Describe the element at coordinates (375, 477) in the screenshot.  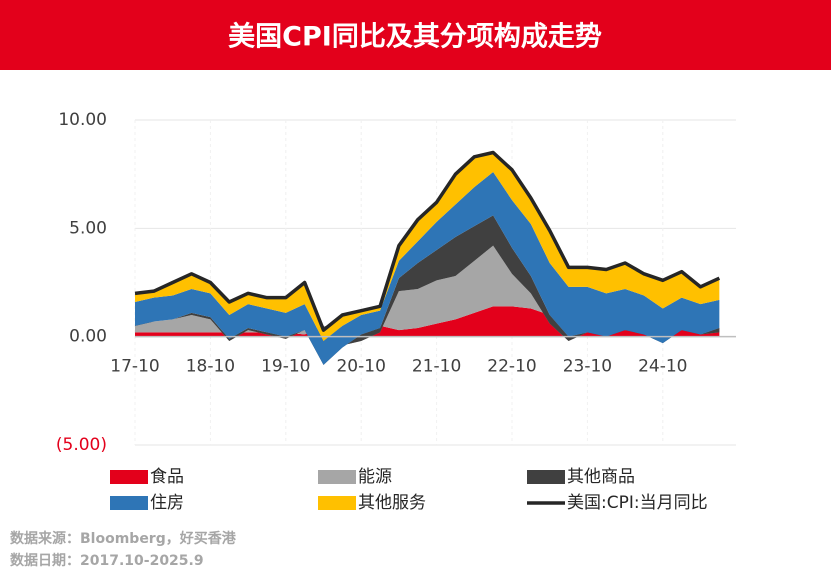
I see `legend-label: 能源` at that location.